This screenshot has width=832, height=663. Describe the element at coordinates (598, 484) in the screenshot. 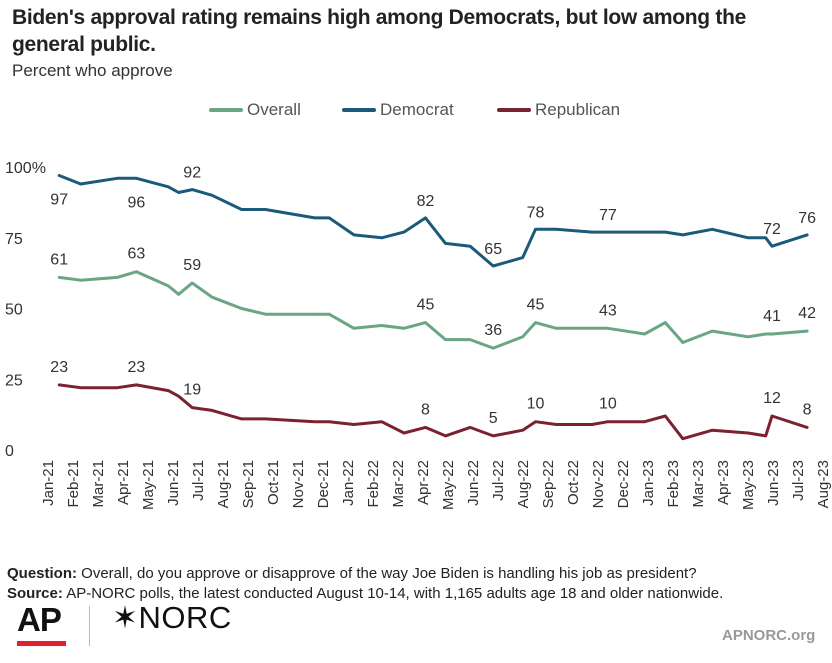

I see `x-tick-label: Nov-22` at that location.